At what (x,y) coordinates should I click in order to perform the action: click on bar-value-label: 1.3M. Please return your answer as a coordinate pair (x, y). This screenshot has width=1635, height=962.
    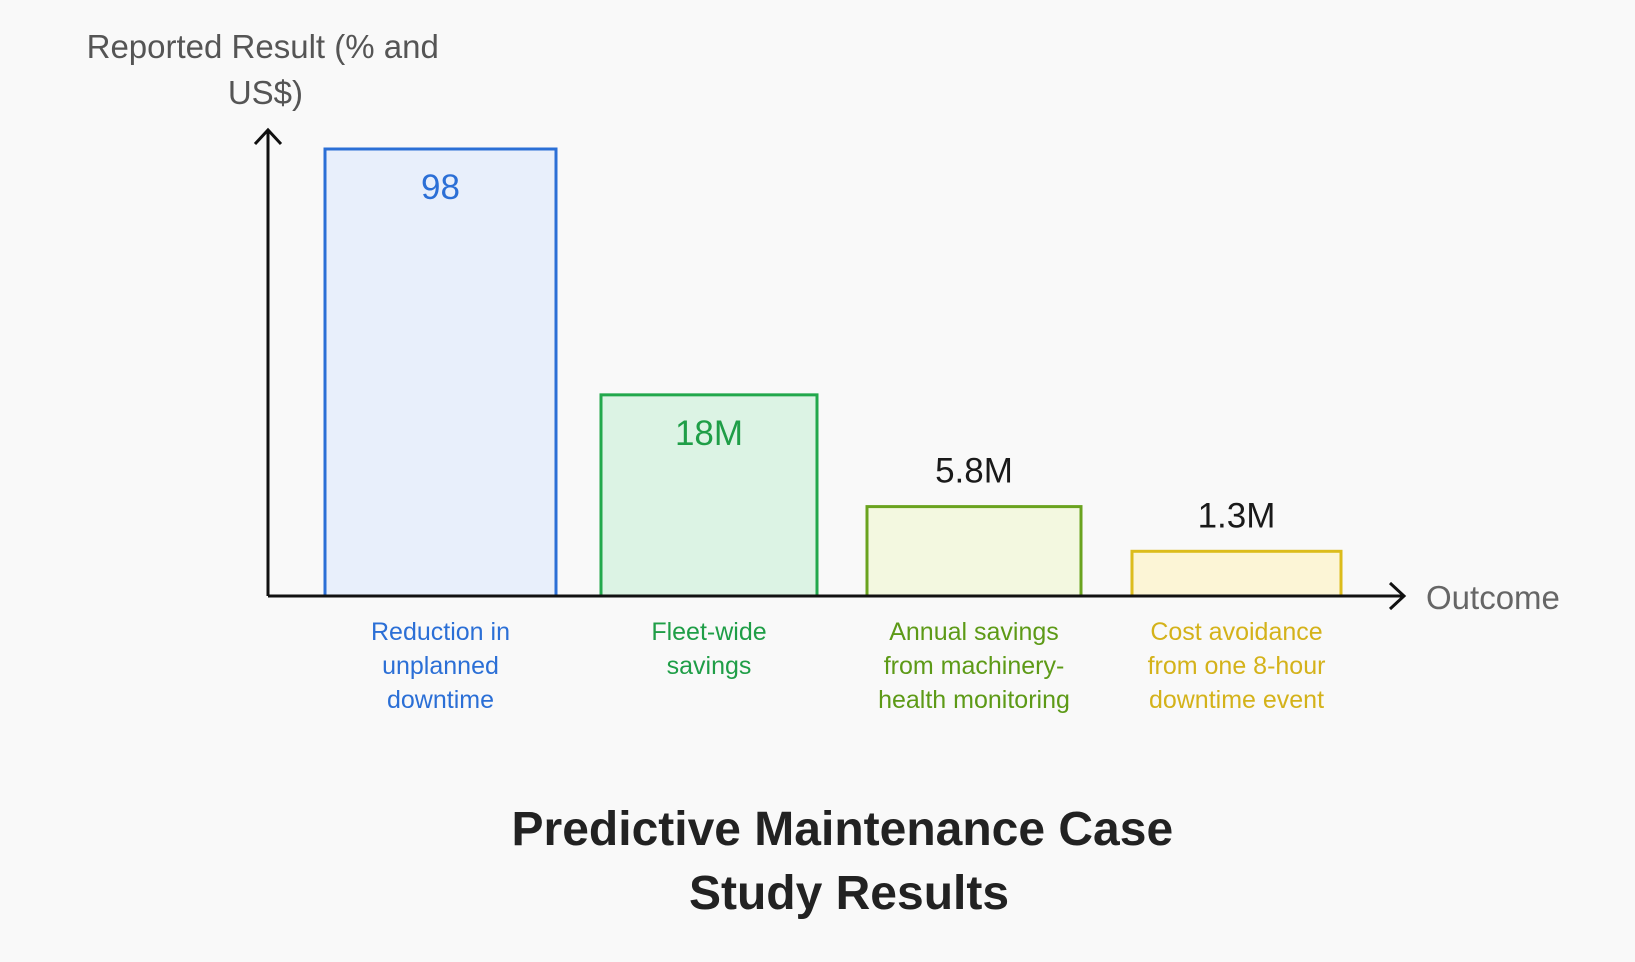
    Looking at the image, I should click on (1237, 515).